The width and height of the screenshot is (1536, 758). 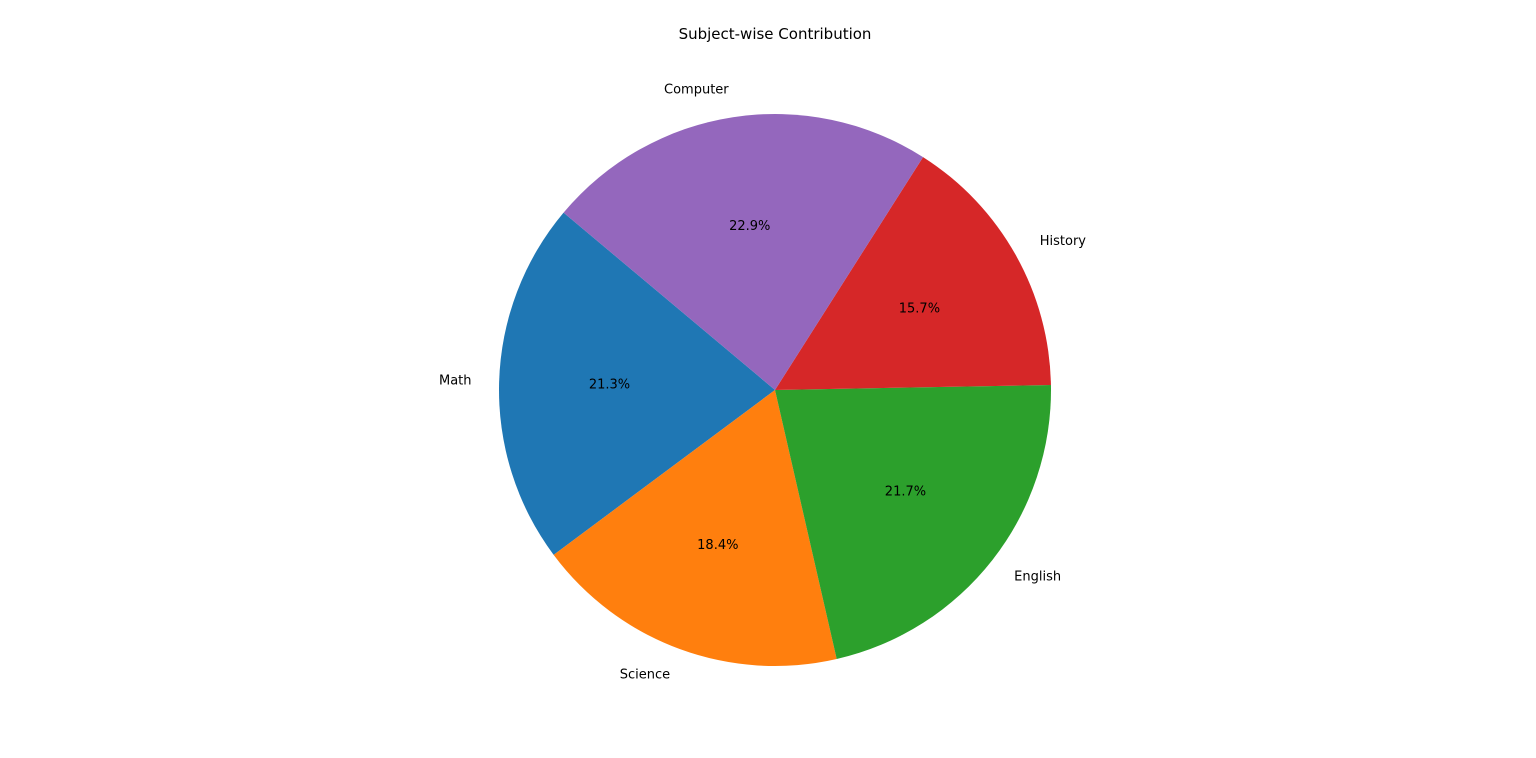 I want to click on pie-slice-computer, so click(x=743, y=252).